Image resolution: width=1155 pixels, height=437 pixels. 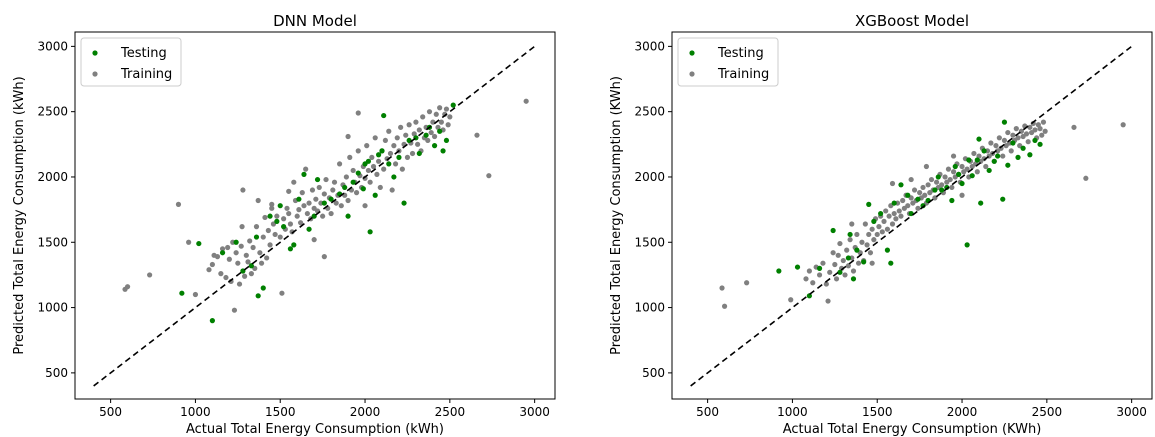 What do you see at coordinates (94, 73) in the screenshot?
I see `dnn-legend-training-marker` at bounding box center [94, 73].